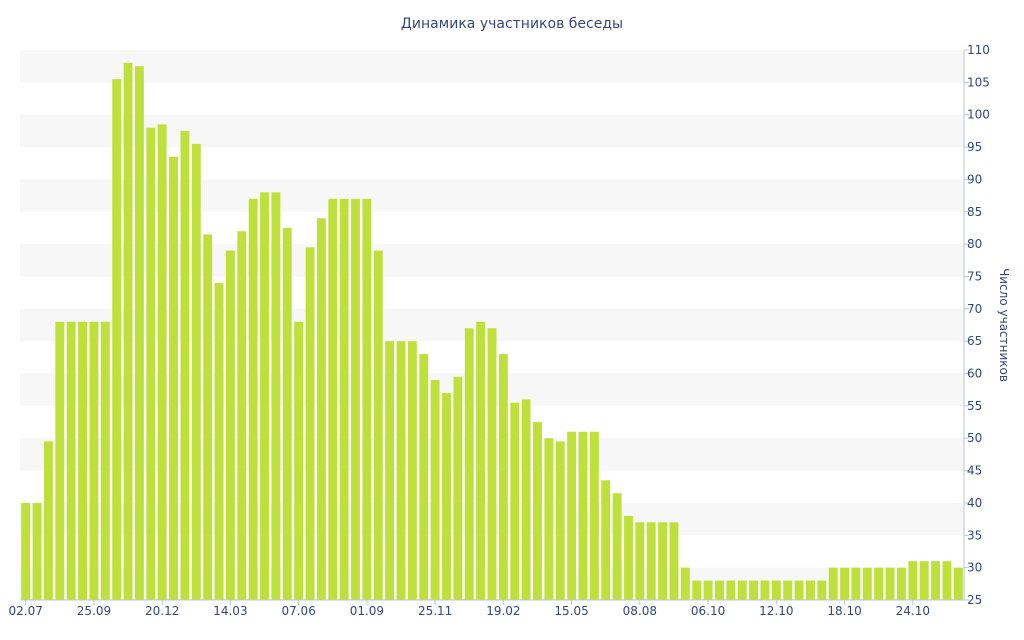 The height and width of the screenshot is (640, 1024). What do you see at coordinates (708, 611) in the screenshot?
I see `x-tick-label: 06.10` at bounding box center [708, 611].